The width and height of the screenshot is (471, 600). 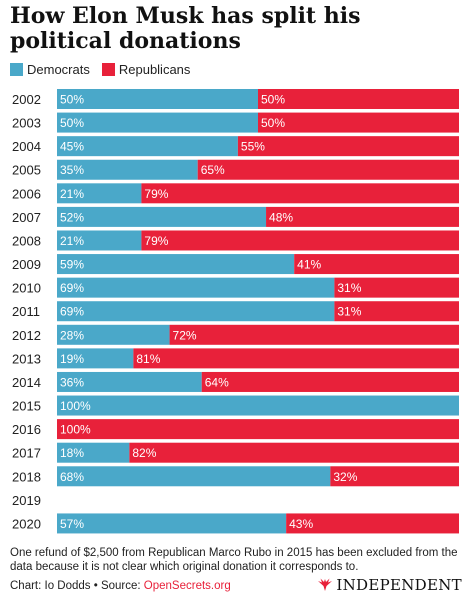 I want to click on legend-swatch-democrats, so click(x=16, y=69).